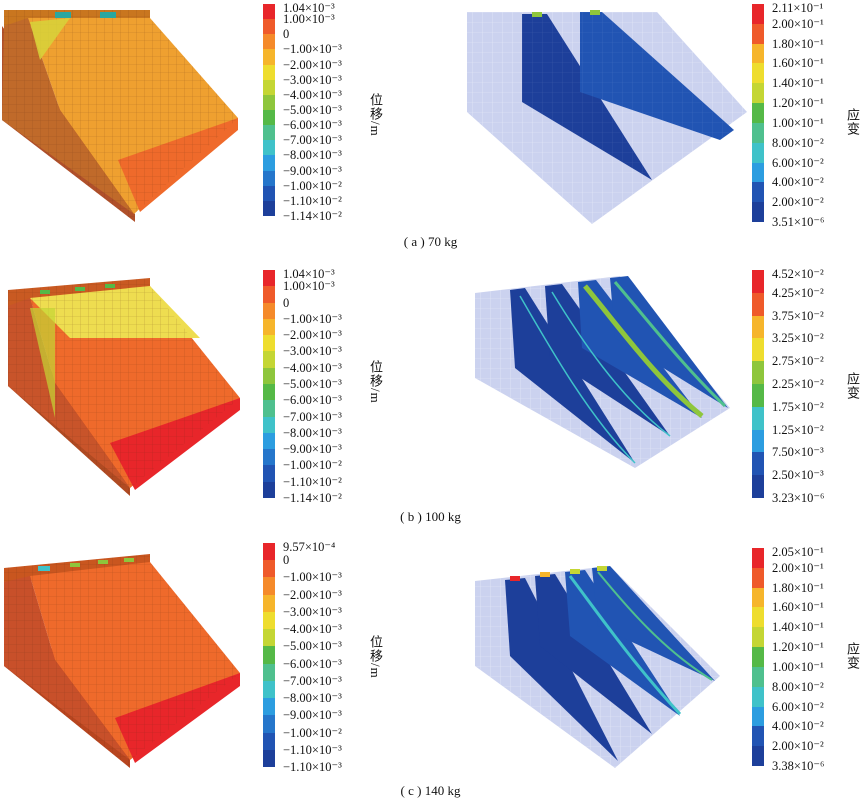 The image size is (861, 800). Describe the element at coordinates (602, 372) in the screenshot. I see `strain-model-b` at that location.